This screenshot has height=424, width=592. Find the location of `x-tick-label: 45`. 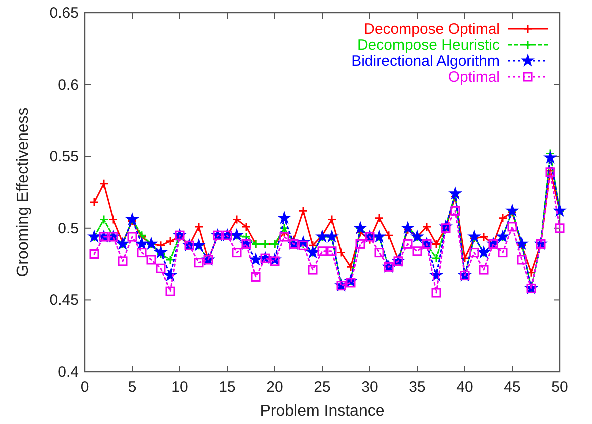

x-tick-label: 45 is located at coordinates (512, 387).